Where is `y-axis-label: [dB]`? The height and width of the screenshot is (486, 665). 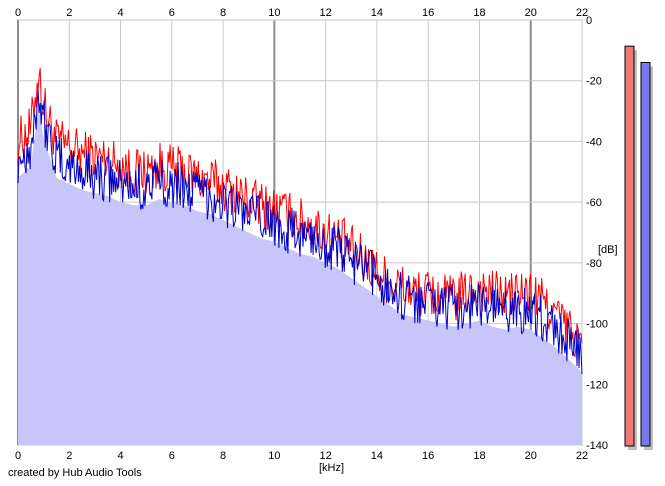 y-axis-label: [dB] is located at coordinates (608, 250).